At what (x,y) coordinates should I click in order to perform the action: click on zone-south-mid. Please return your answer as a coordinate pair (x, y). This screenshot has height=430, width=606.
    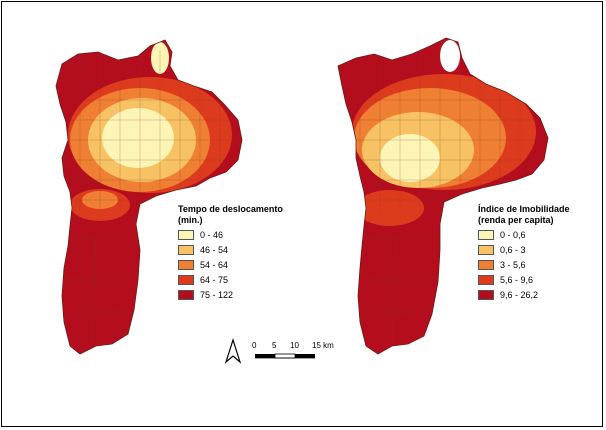
    Looking at the image, I should click on (390, 208).